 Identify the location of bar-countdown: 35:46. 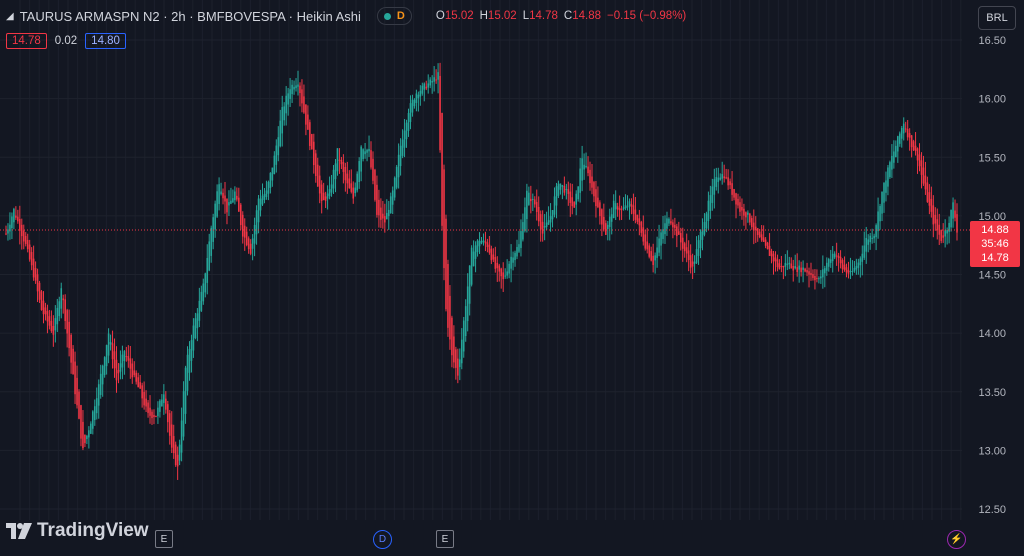
(995, 244).